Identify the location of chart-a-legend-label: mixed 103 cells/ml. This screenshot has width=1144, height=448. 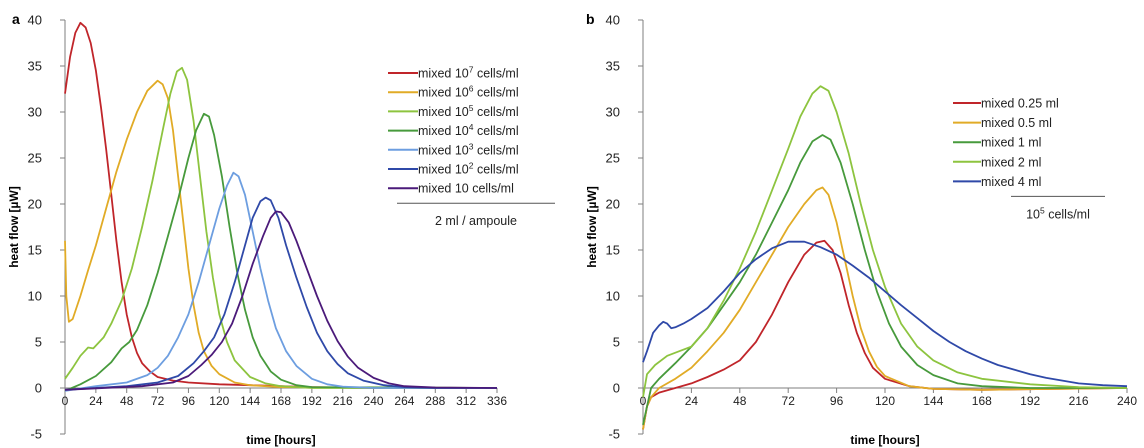
(468, 149).